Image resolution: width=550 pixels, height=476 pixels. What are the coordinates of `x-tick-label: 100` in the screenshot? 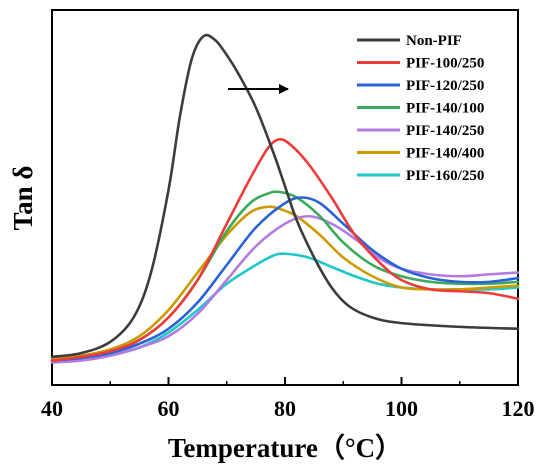 It's located at (401, 408).